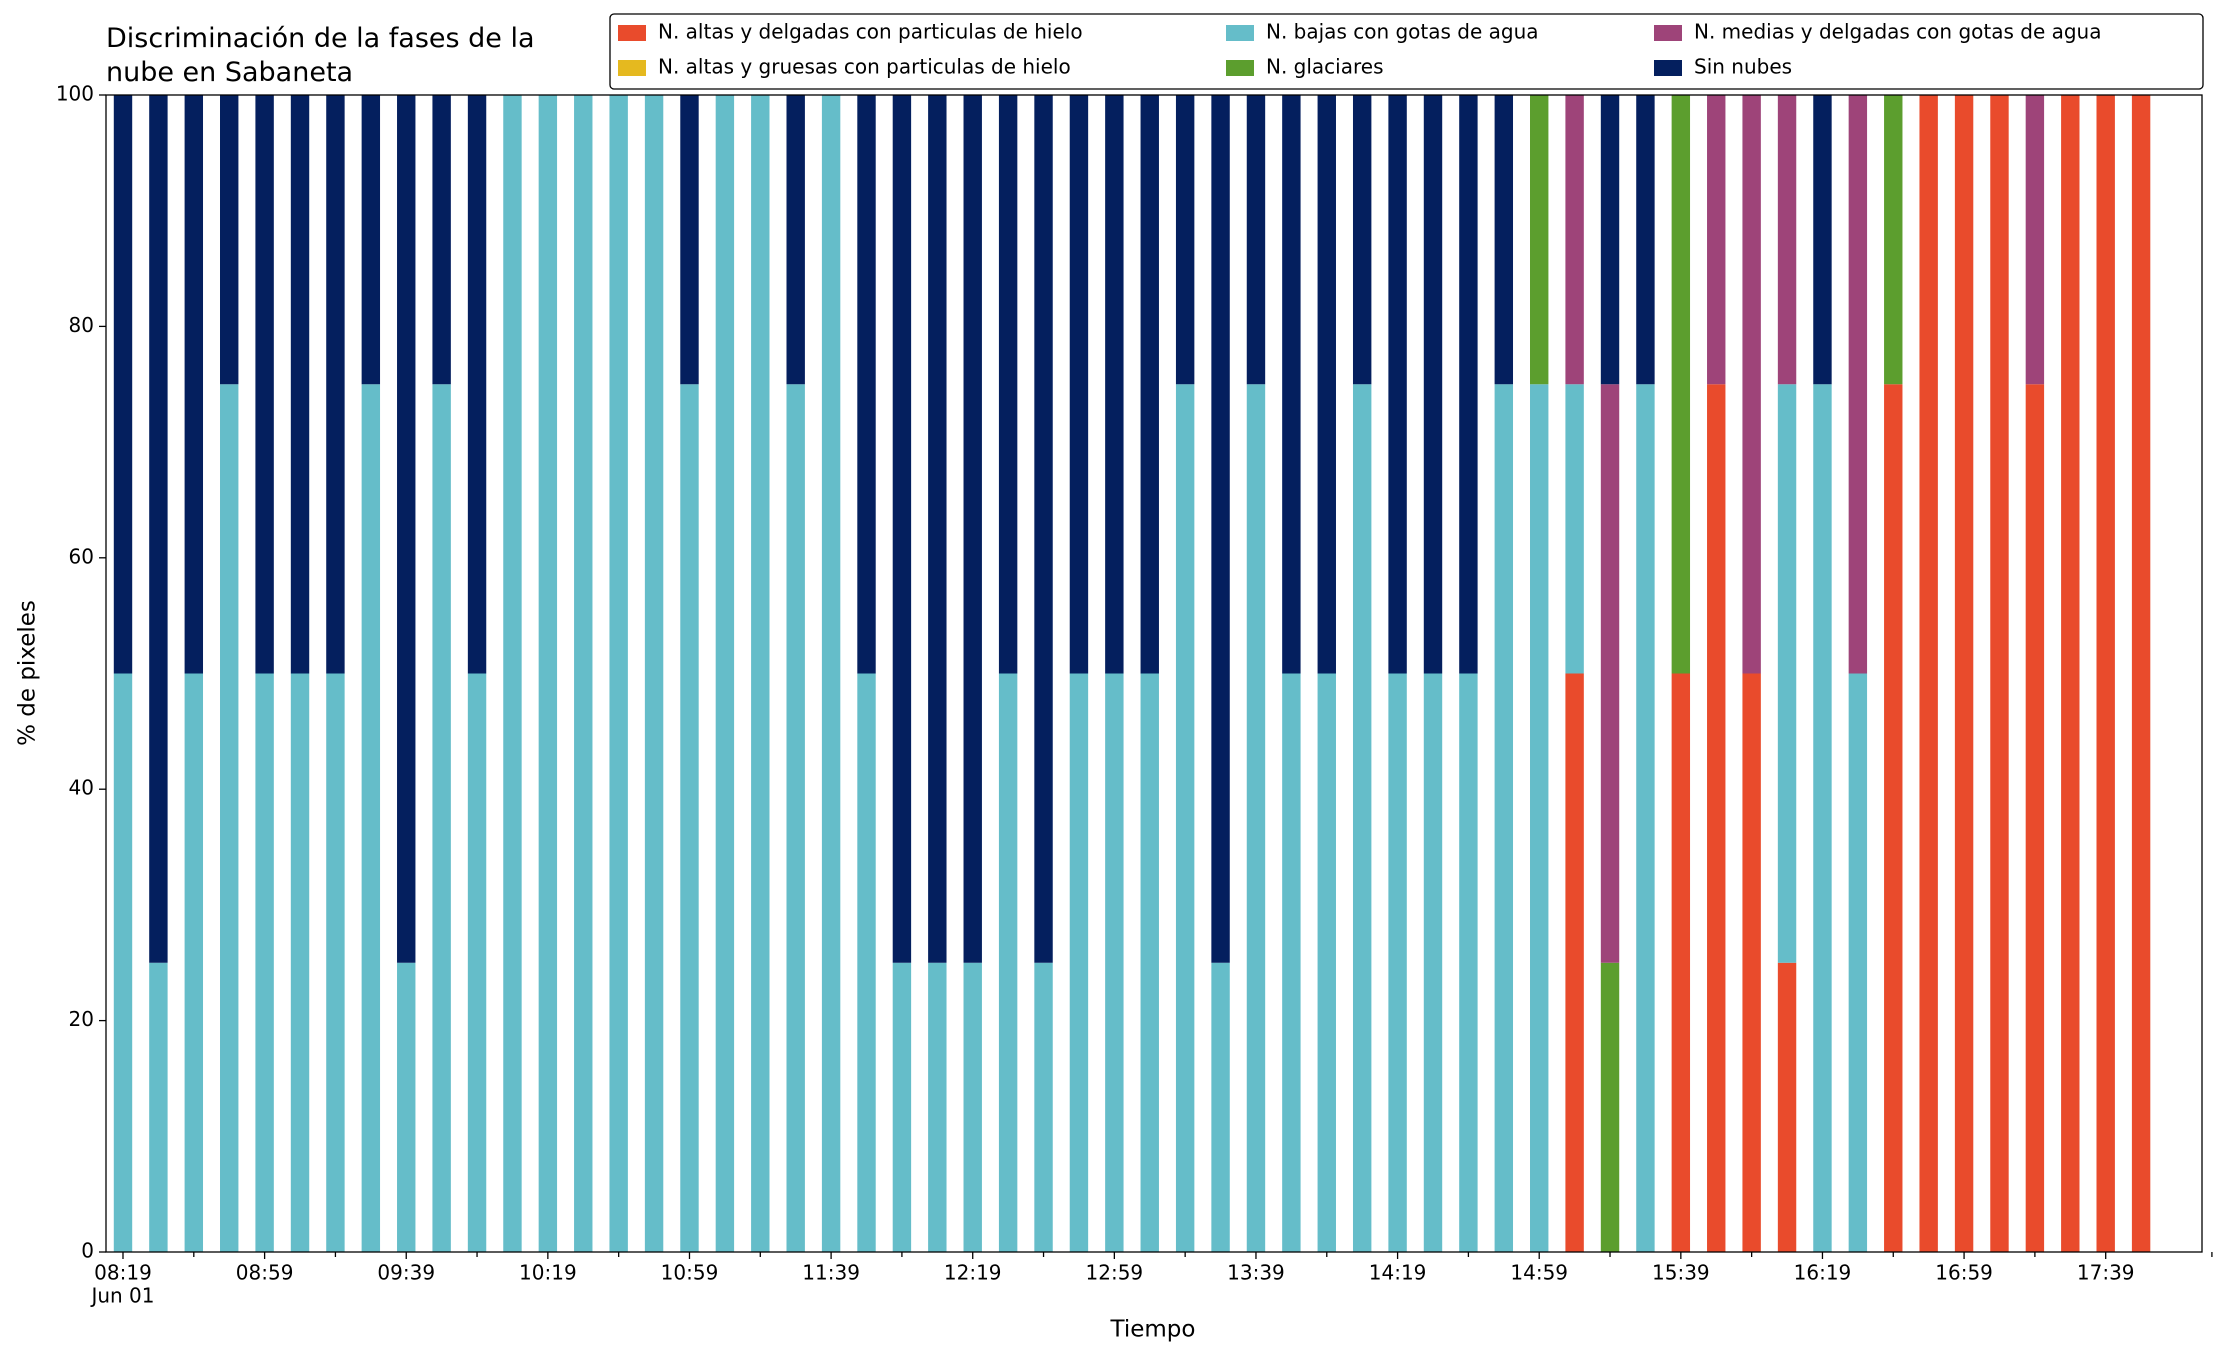 This screenshot has height=1355, width=2216. Describe the element at coordinates (1743, 67) in the screenshot. I see `legend-label: Sin nubes` at that location.